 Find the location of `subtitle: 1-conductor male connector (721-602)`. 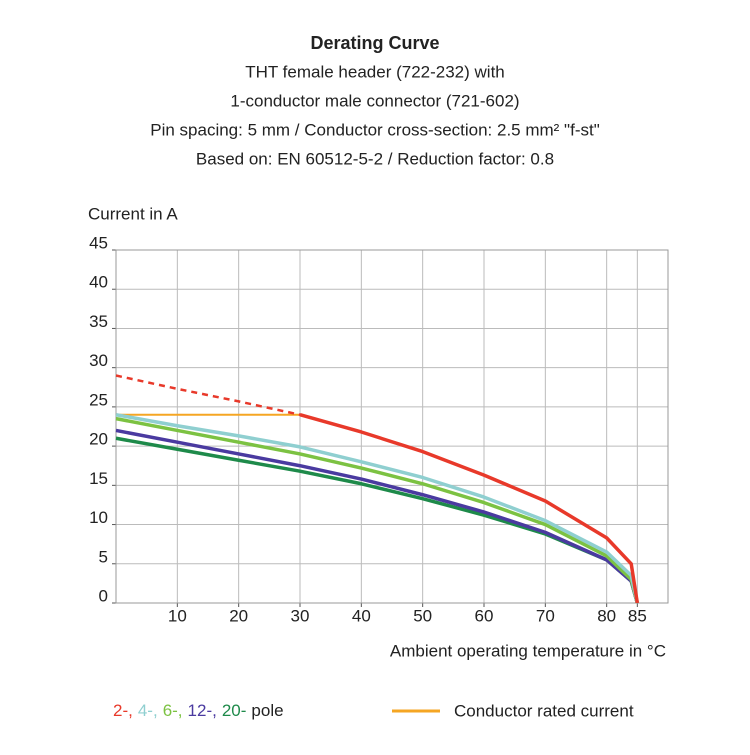

subtitle: 1-conductor male connector (721-602) is located at coordinates (374, 100).